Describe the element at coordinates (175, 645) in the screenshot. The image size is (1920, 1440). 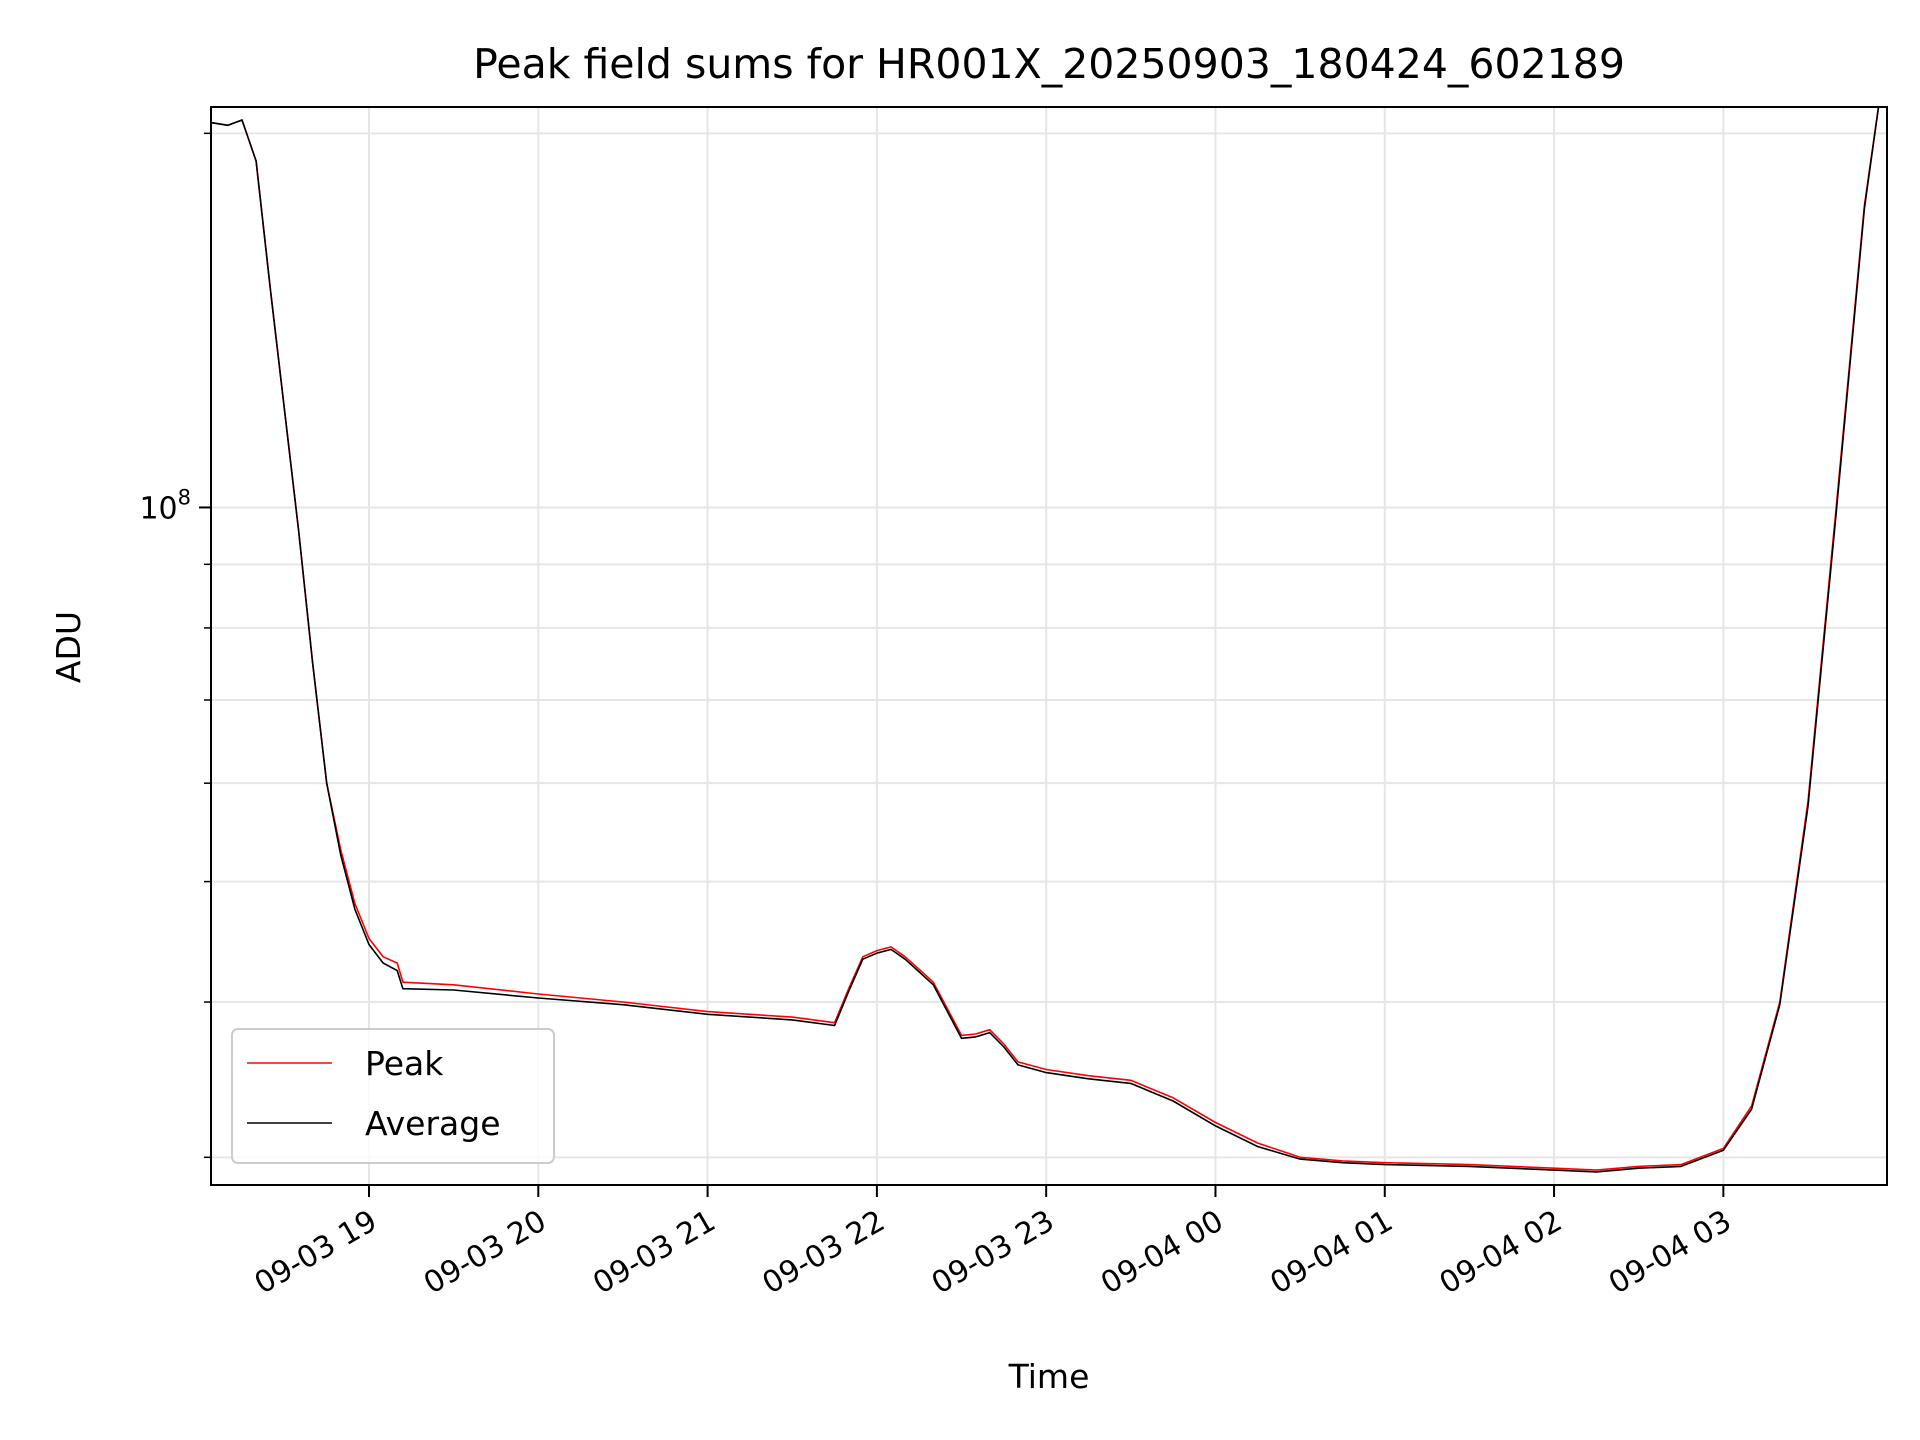
I see `y-axis-ticks: 108` at that location.